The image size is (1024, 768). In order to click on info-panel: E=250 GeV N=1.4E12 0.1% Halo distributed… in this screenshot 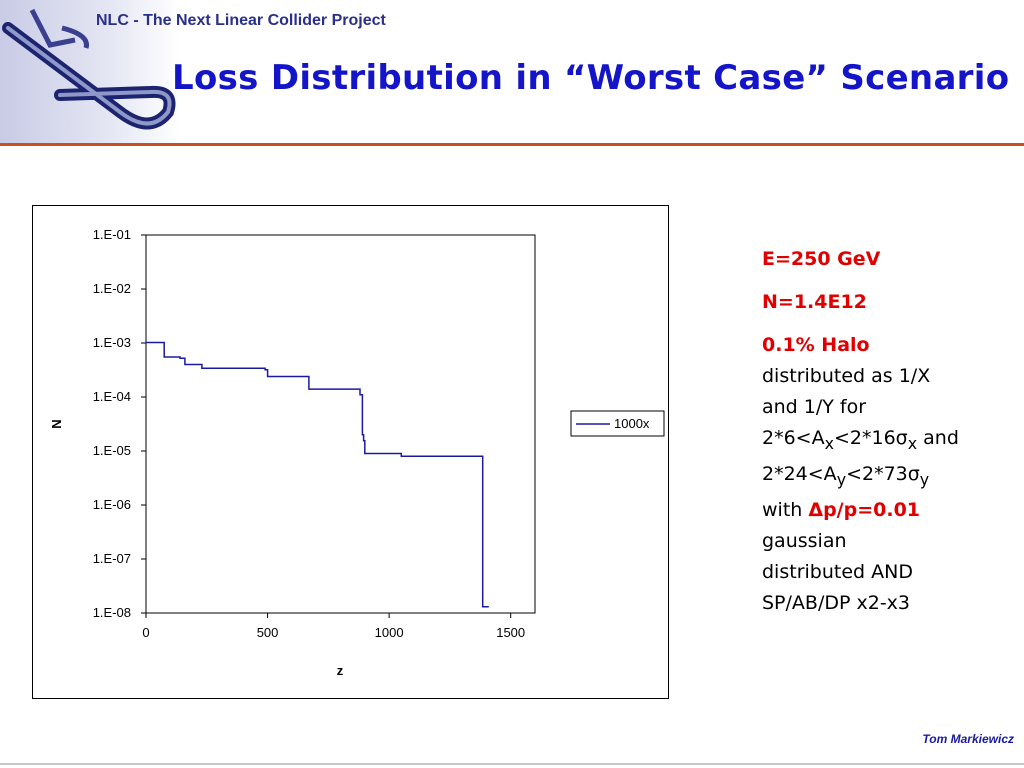, I will do `click(887, 431)`.